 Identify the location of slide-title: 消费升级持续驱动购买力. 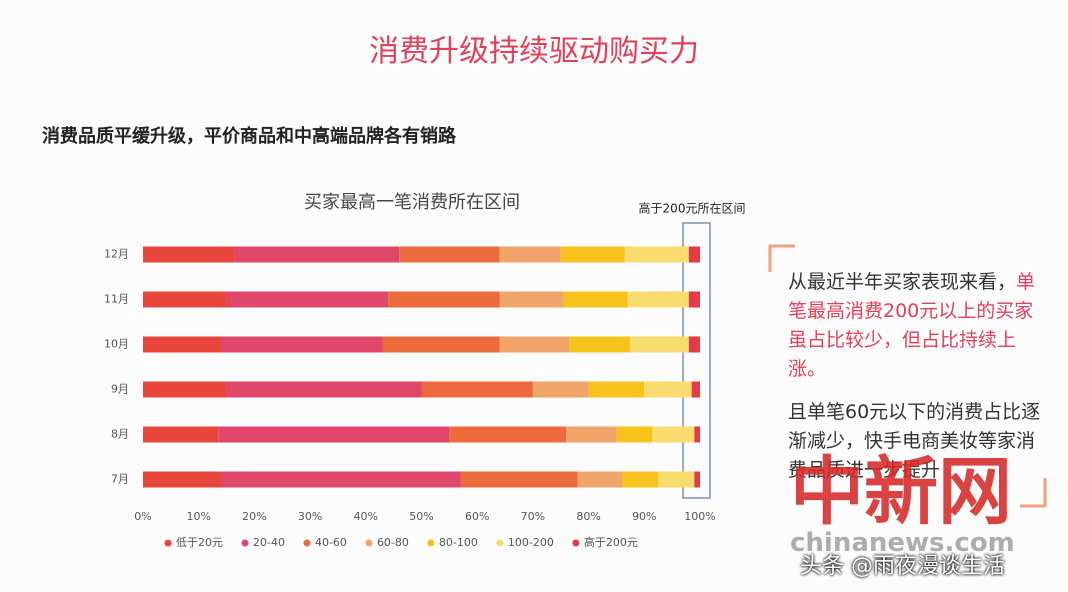
(534, 51).